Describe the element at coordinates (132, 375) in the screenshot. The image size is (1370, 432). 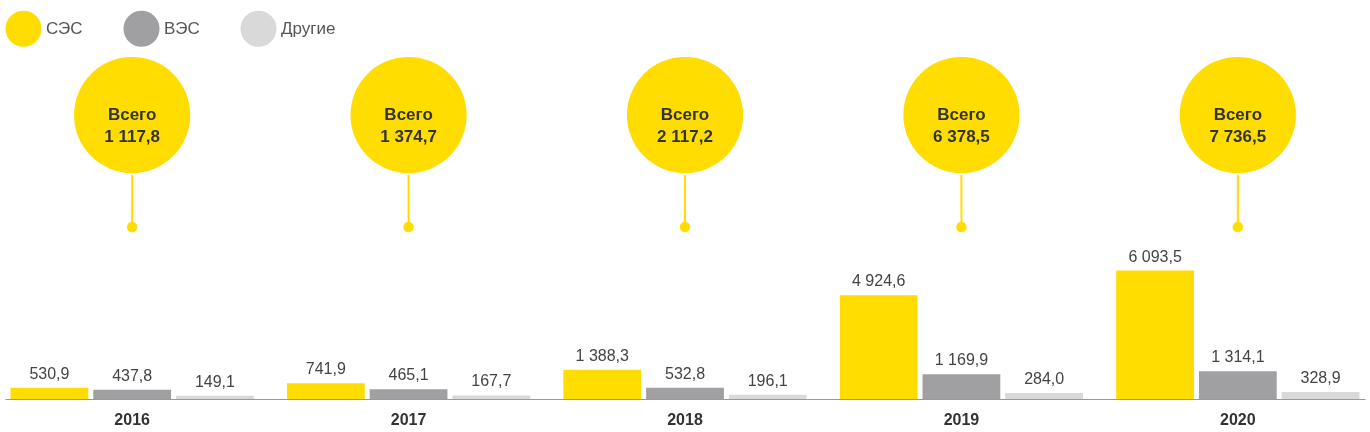
I see `data-label: 437,8` at that location.